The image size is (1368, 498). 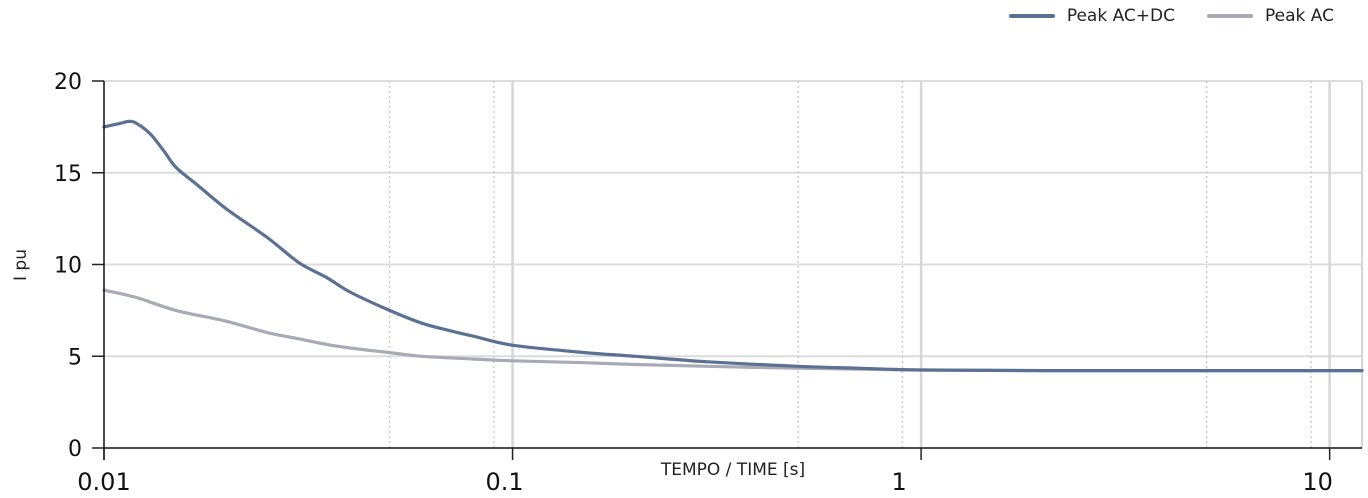 I want to click on x-tick-label: 1, so click(x=898, y=482).